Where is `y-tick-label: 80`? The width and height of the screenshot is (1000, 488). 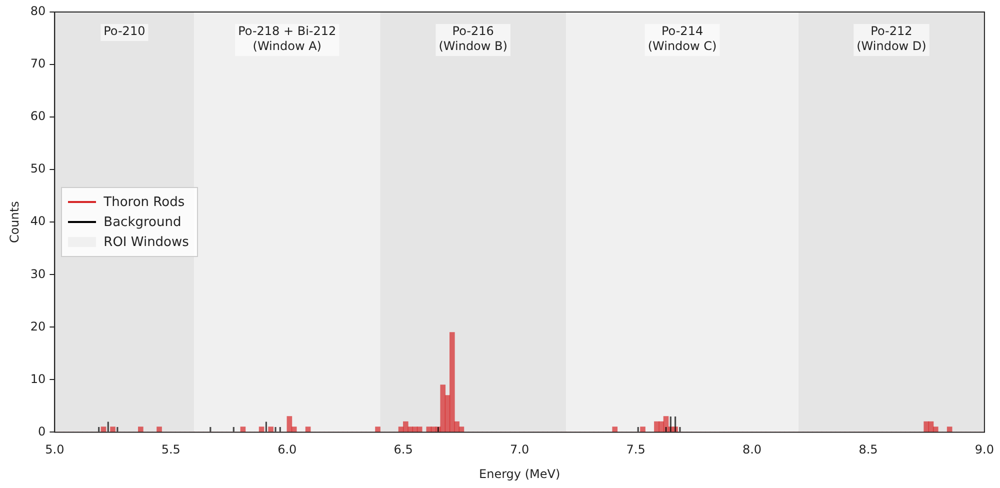 y-tick-label: 80 is located at coordinates (38, 11).